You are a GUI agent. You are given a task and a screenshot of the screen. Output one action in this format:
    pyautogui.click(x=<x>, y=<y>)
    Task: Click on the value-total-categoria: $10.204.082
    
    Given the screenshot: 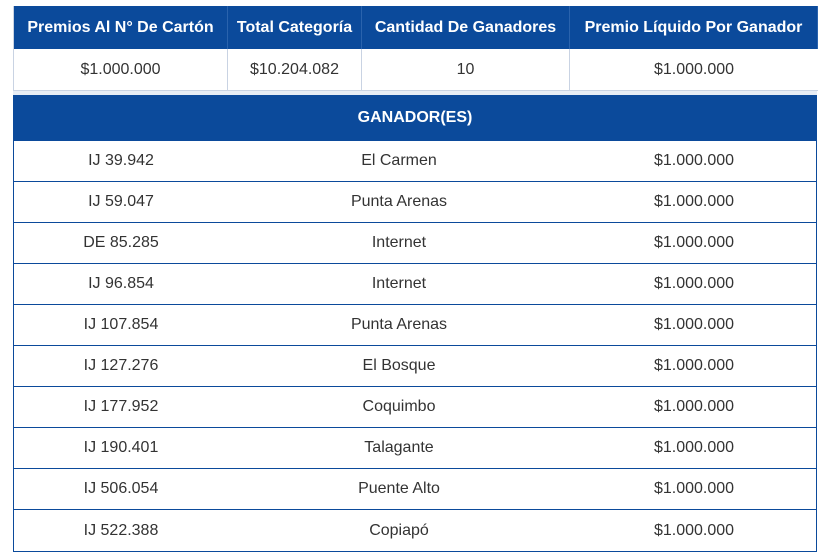 What is the action you would take?
    pyautogui.click(x=295, y=70)
    